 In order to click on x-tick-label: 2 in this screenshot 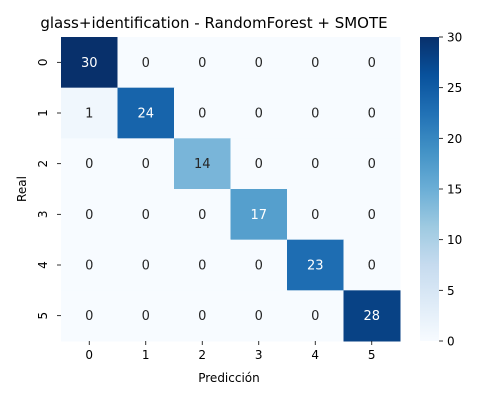, I will do `click(202, 355)`.